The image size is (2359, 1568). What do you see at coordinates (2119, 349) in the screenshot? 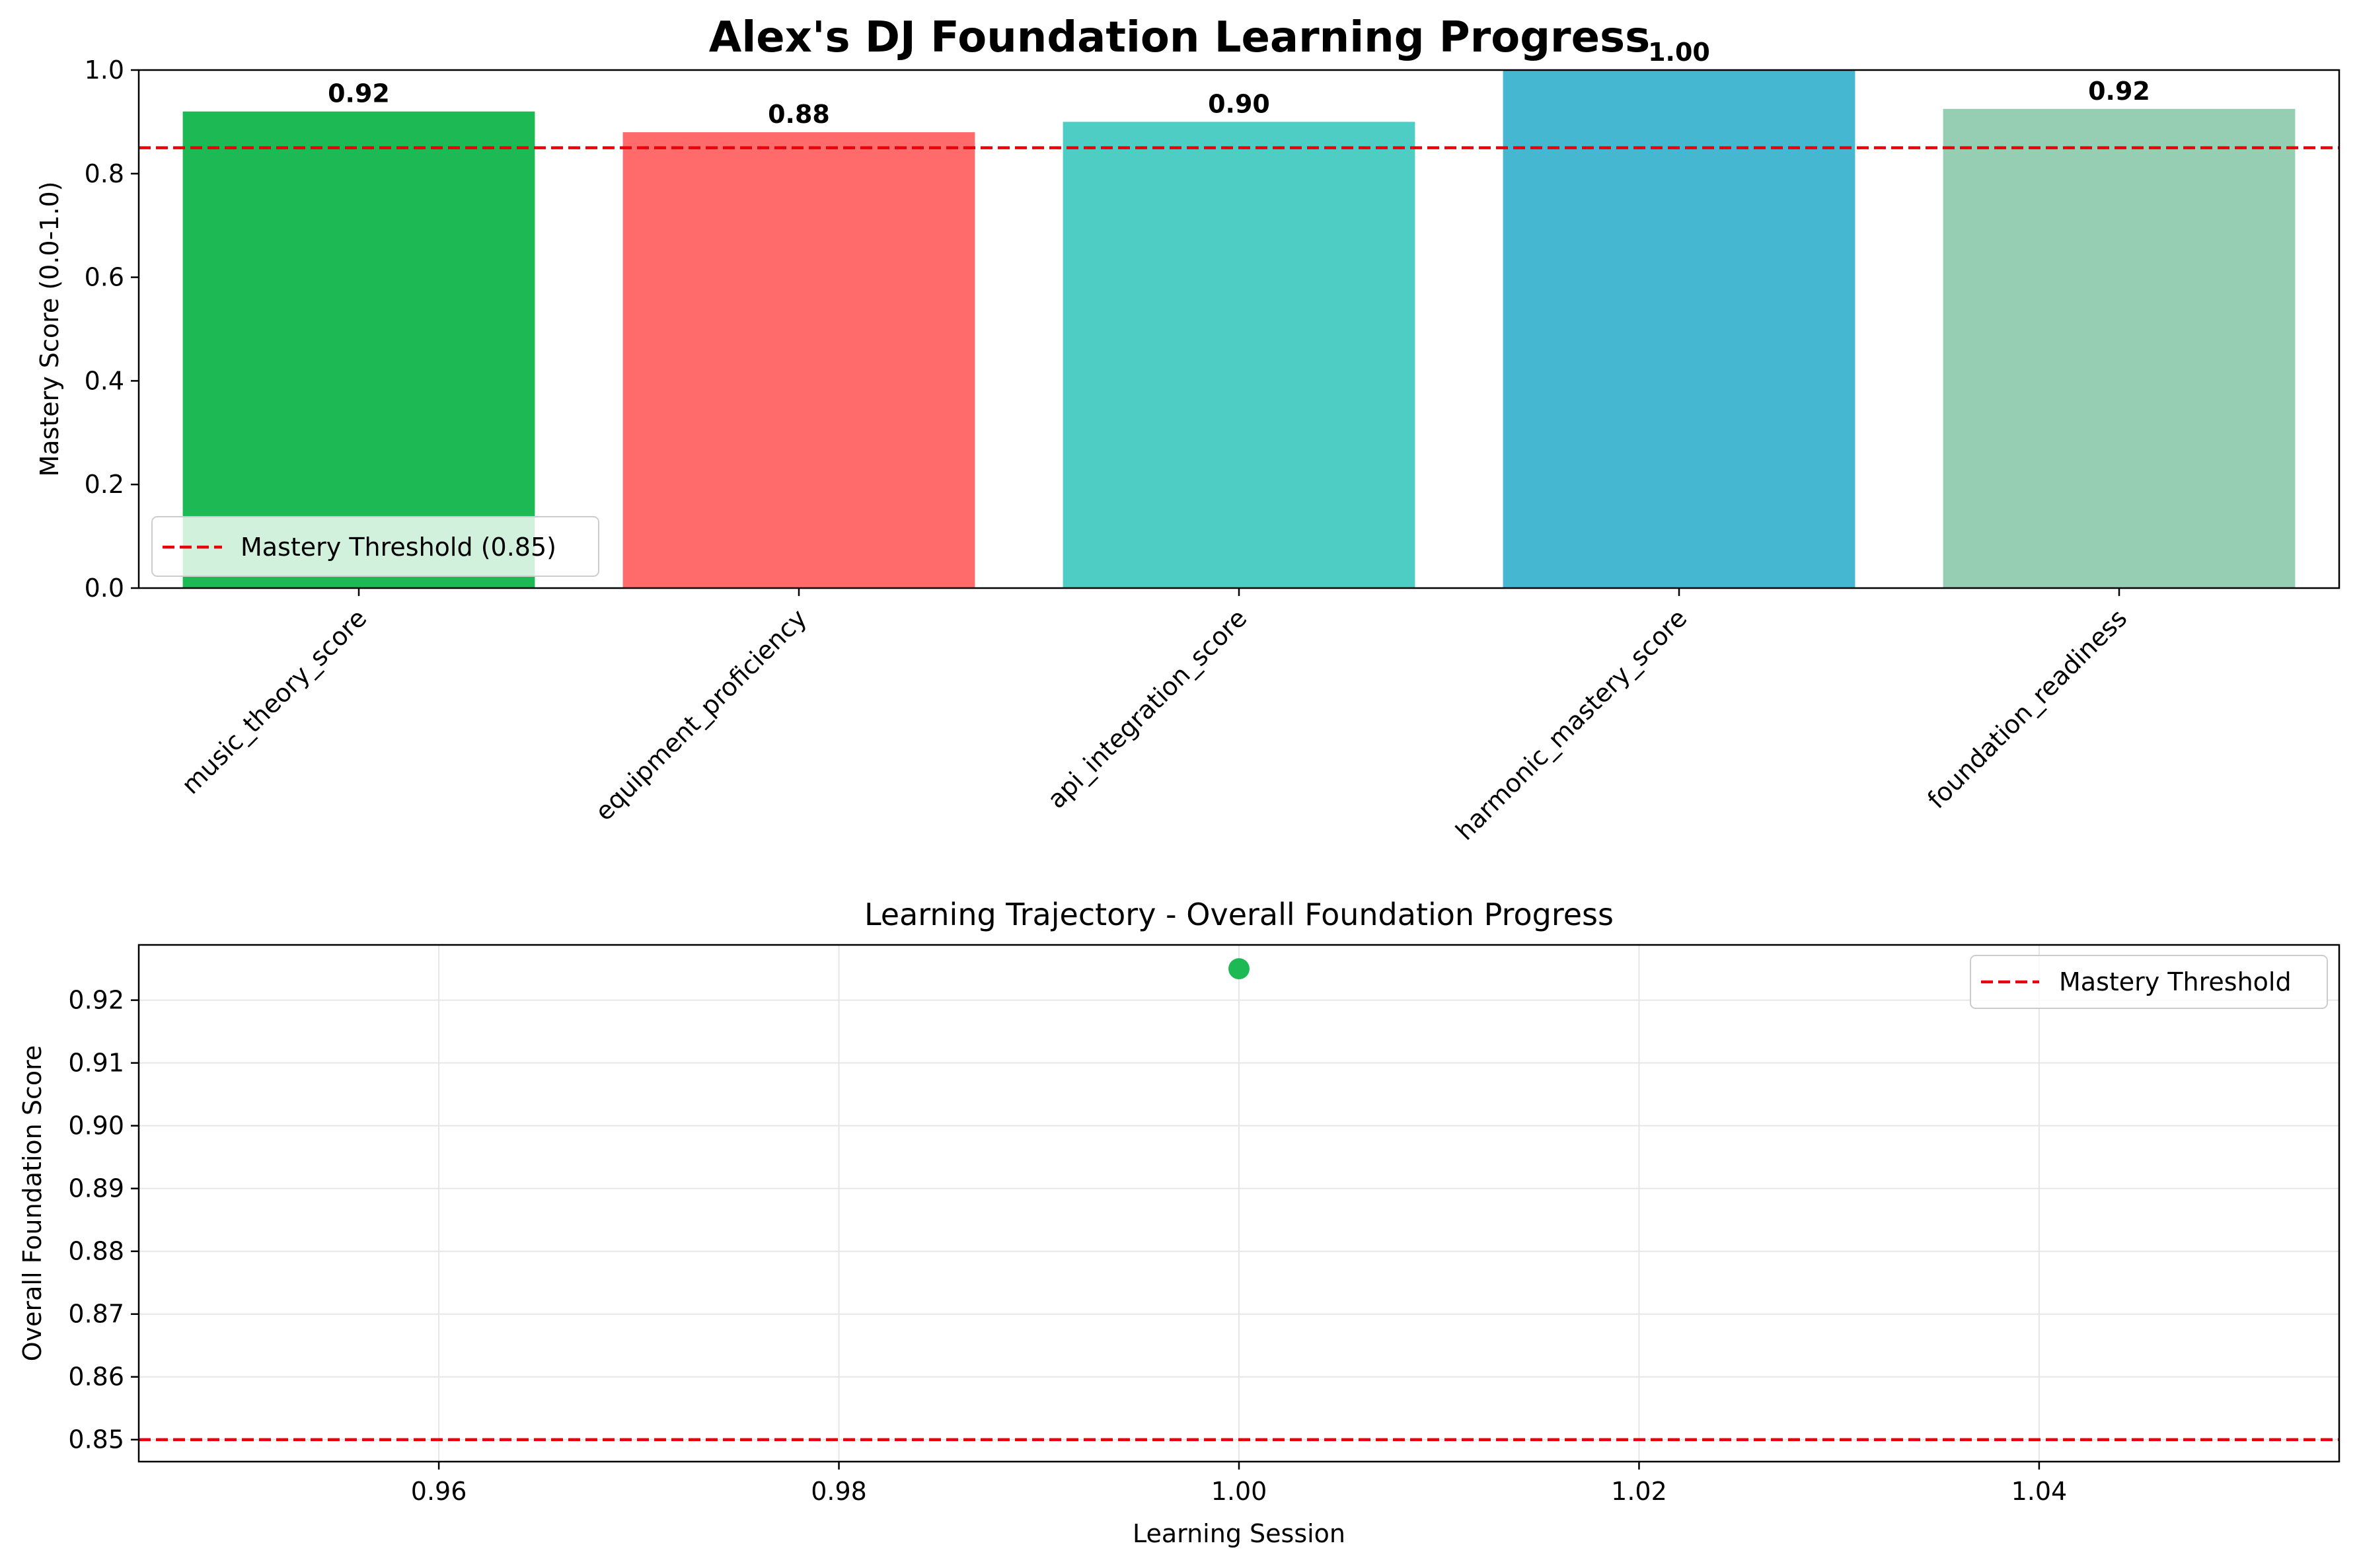
I see `bar-foundation_readiness` at bounding box center [2119, 349].